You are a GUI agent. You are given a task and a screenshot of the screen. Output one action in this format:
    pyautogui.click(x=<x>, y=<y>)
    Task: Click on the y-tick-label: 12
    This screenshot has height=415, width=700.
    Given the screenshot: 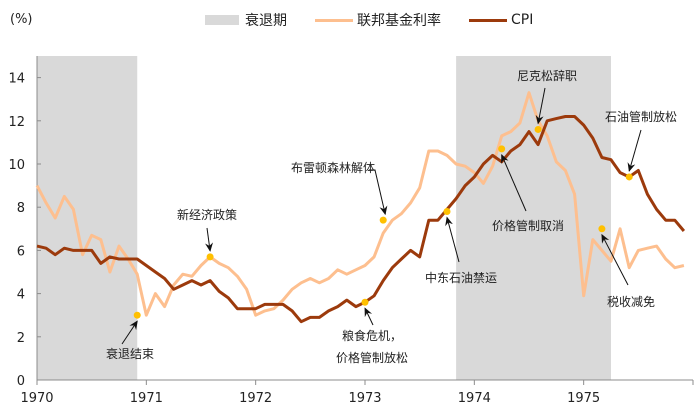 What is the action you would take?
    pyautogui.click(x=16, y=122)
    